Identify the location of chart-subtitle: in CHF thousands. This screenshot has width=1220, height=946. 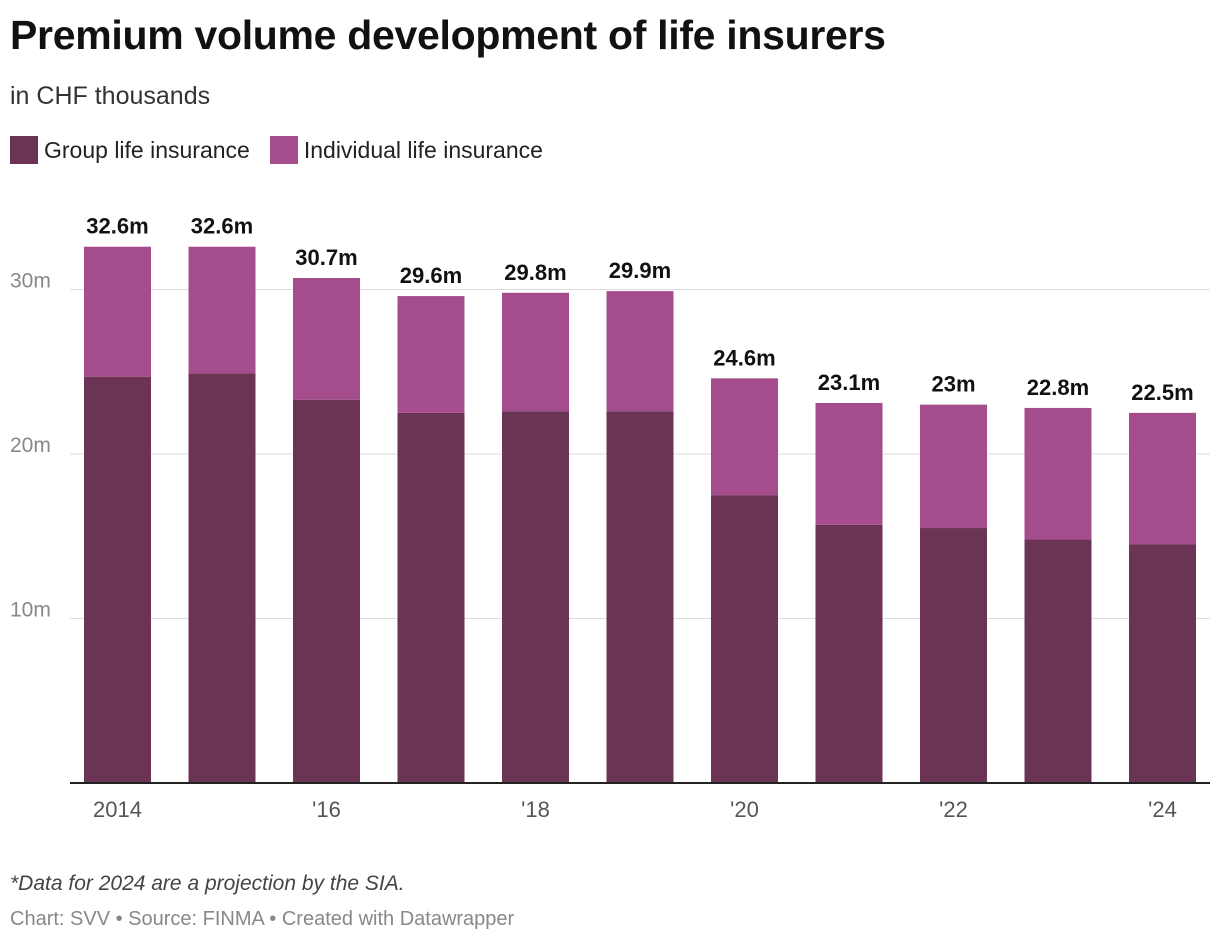
(110, 96).